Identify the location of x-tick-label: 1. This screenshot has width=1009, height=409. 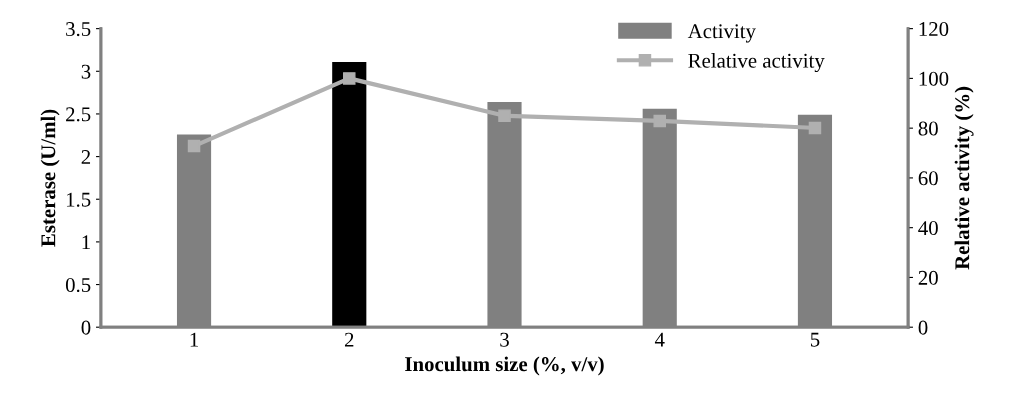
(194, 339).